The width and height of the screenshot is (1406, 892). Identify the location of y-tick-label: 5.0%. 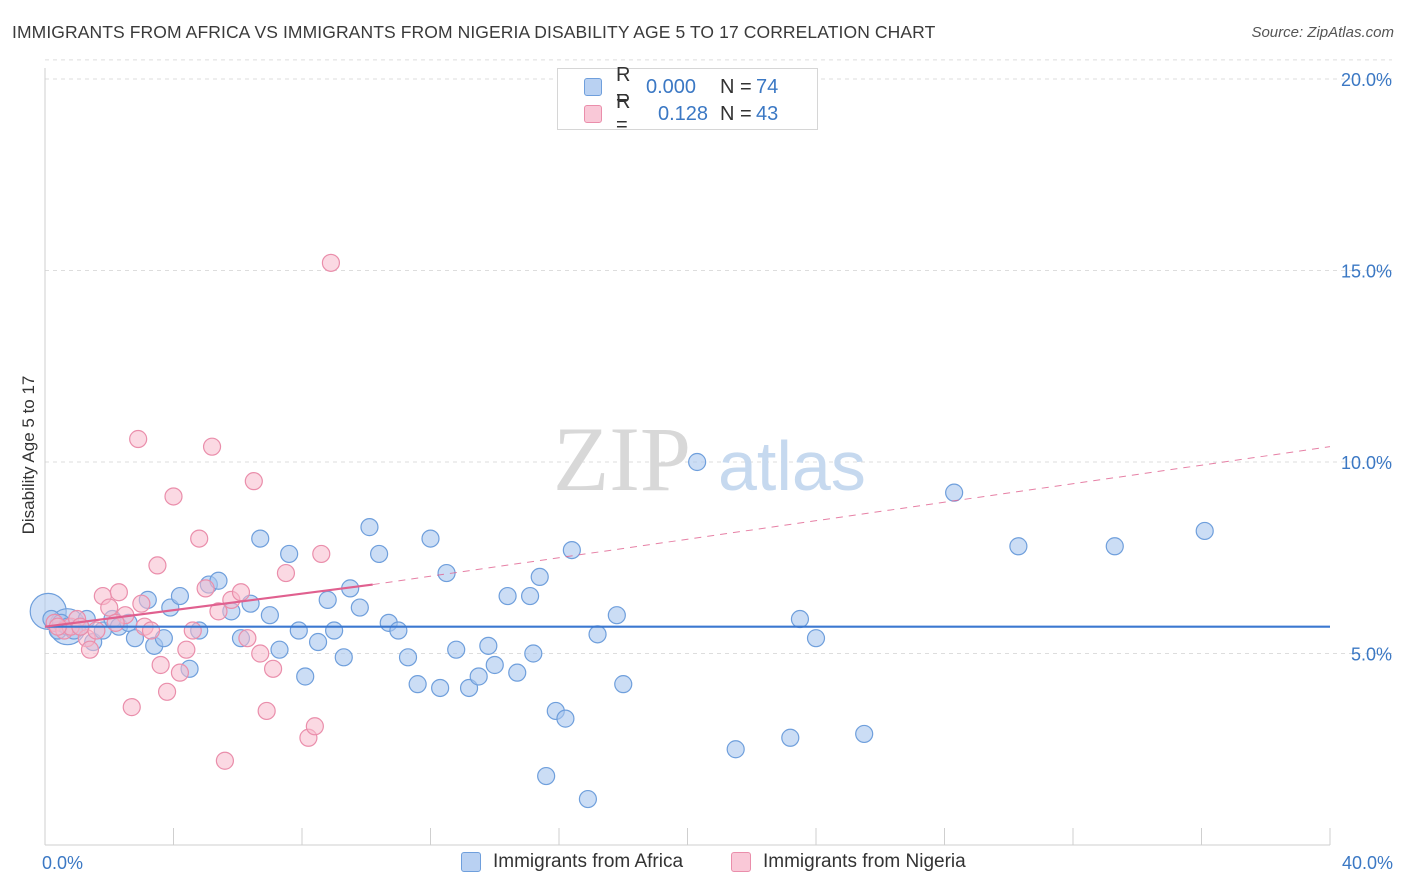
(1371, 655).